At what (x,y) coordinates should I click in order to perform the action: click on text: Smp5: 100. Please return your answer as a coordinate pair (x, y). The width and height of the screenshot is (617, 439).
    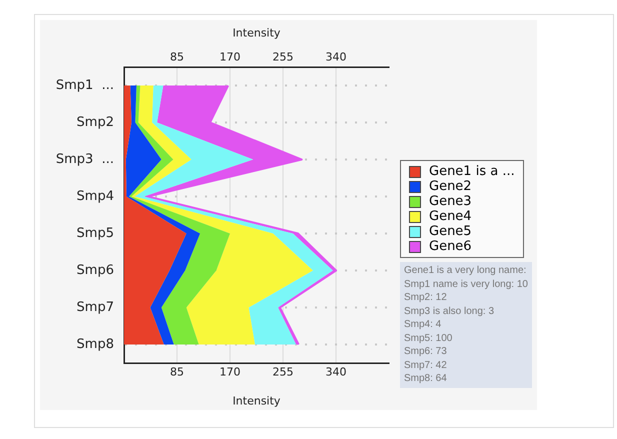
    Looking at the image, I should click on (429, 338).